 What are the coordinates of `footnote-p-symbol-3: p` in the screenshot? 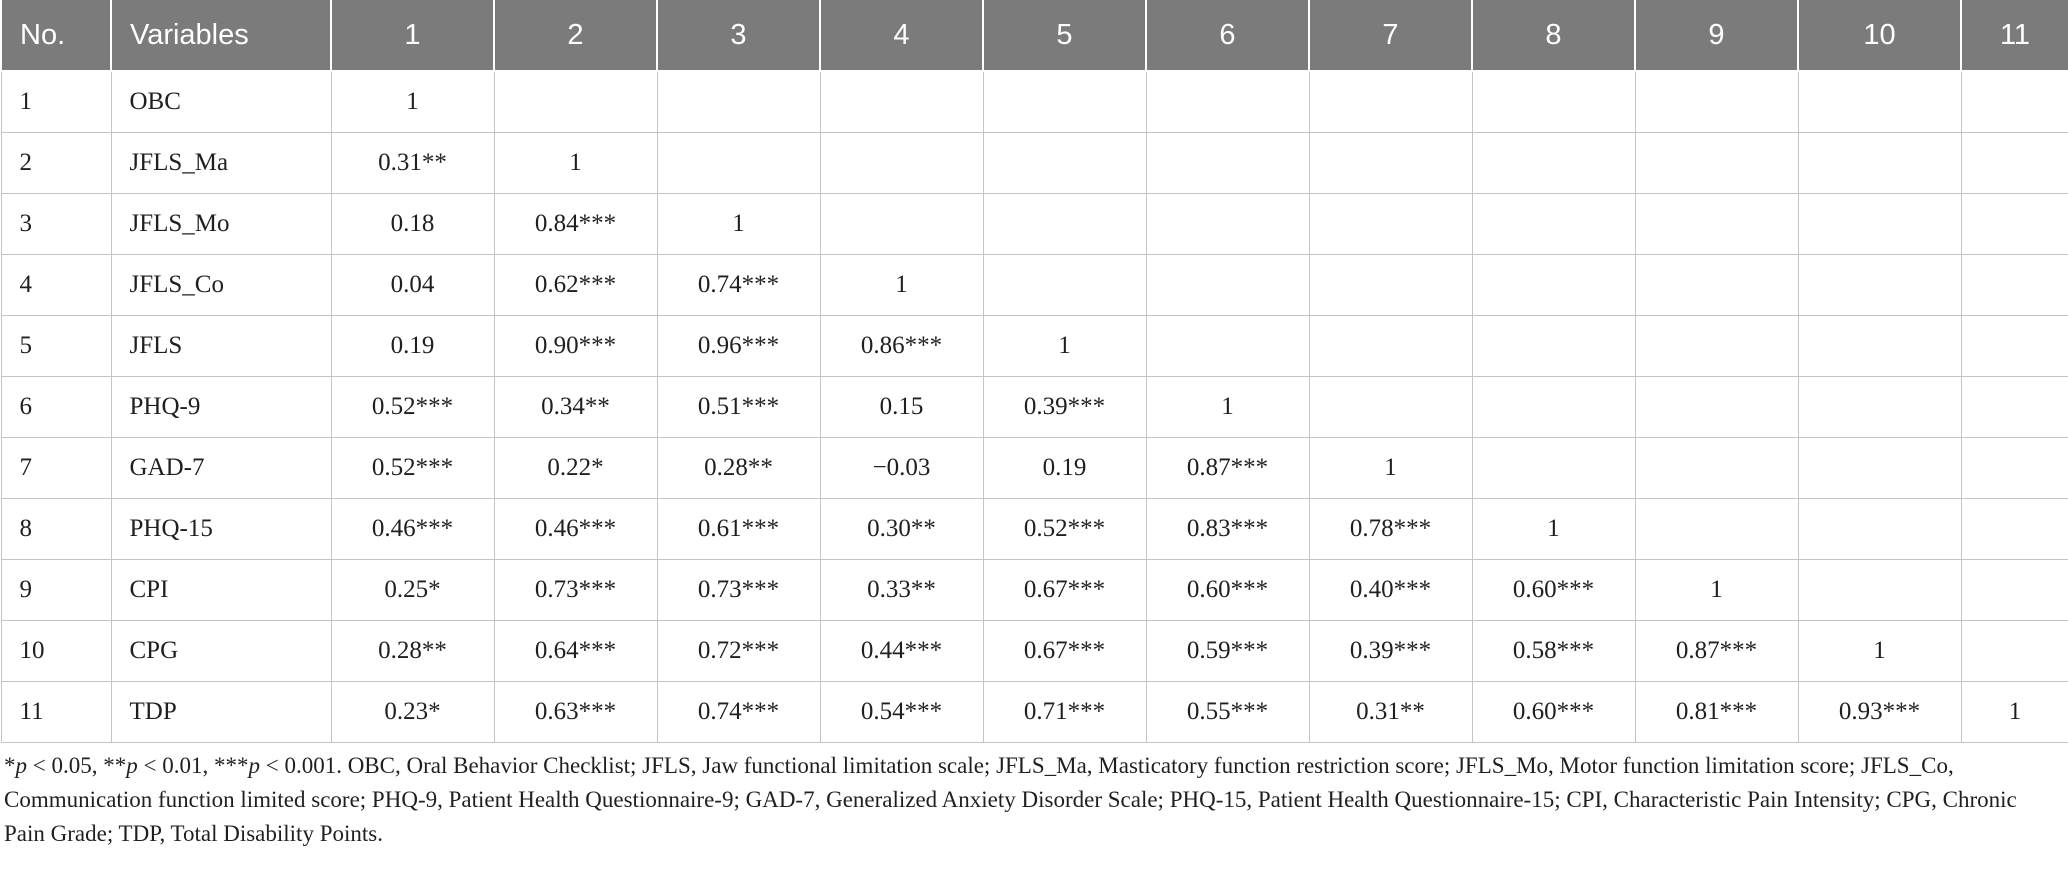 It's located at (254, 765).